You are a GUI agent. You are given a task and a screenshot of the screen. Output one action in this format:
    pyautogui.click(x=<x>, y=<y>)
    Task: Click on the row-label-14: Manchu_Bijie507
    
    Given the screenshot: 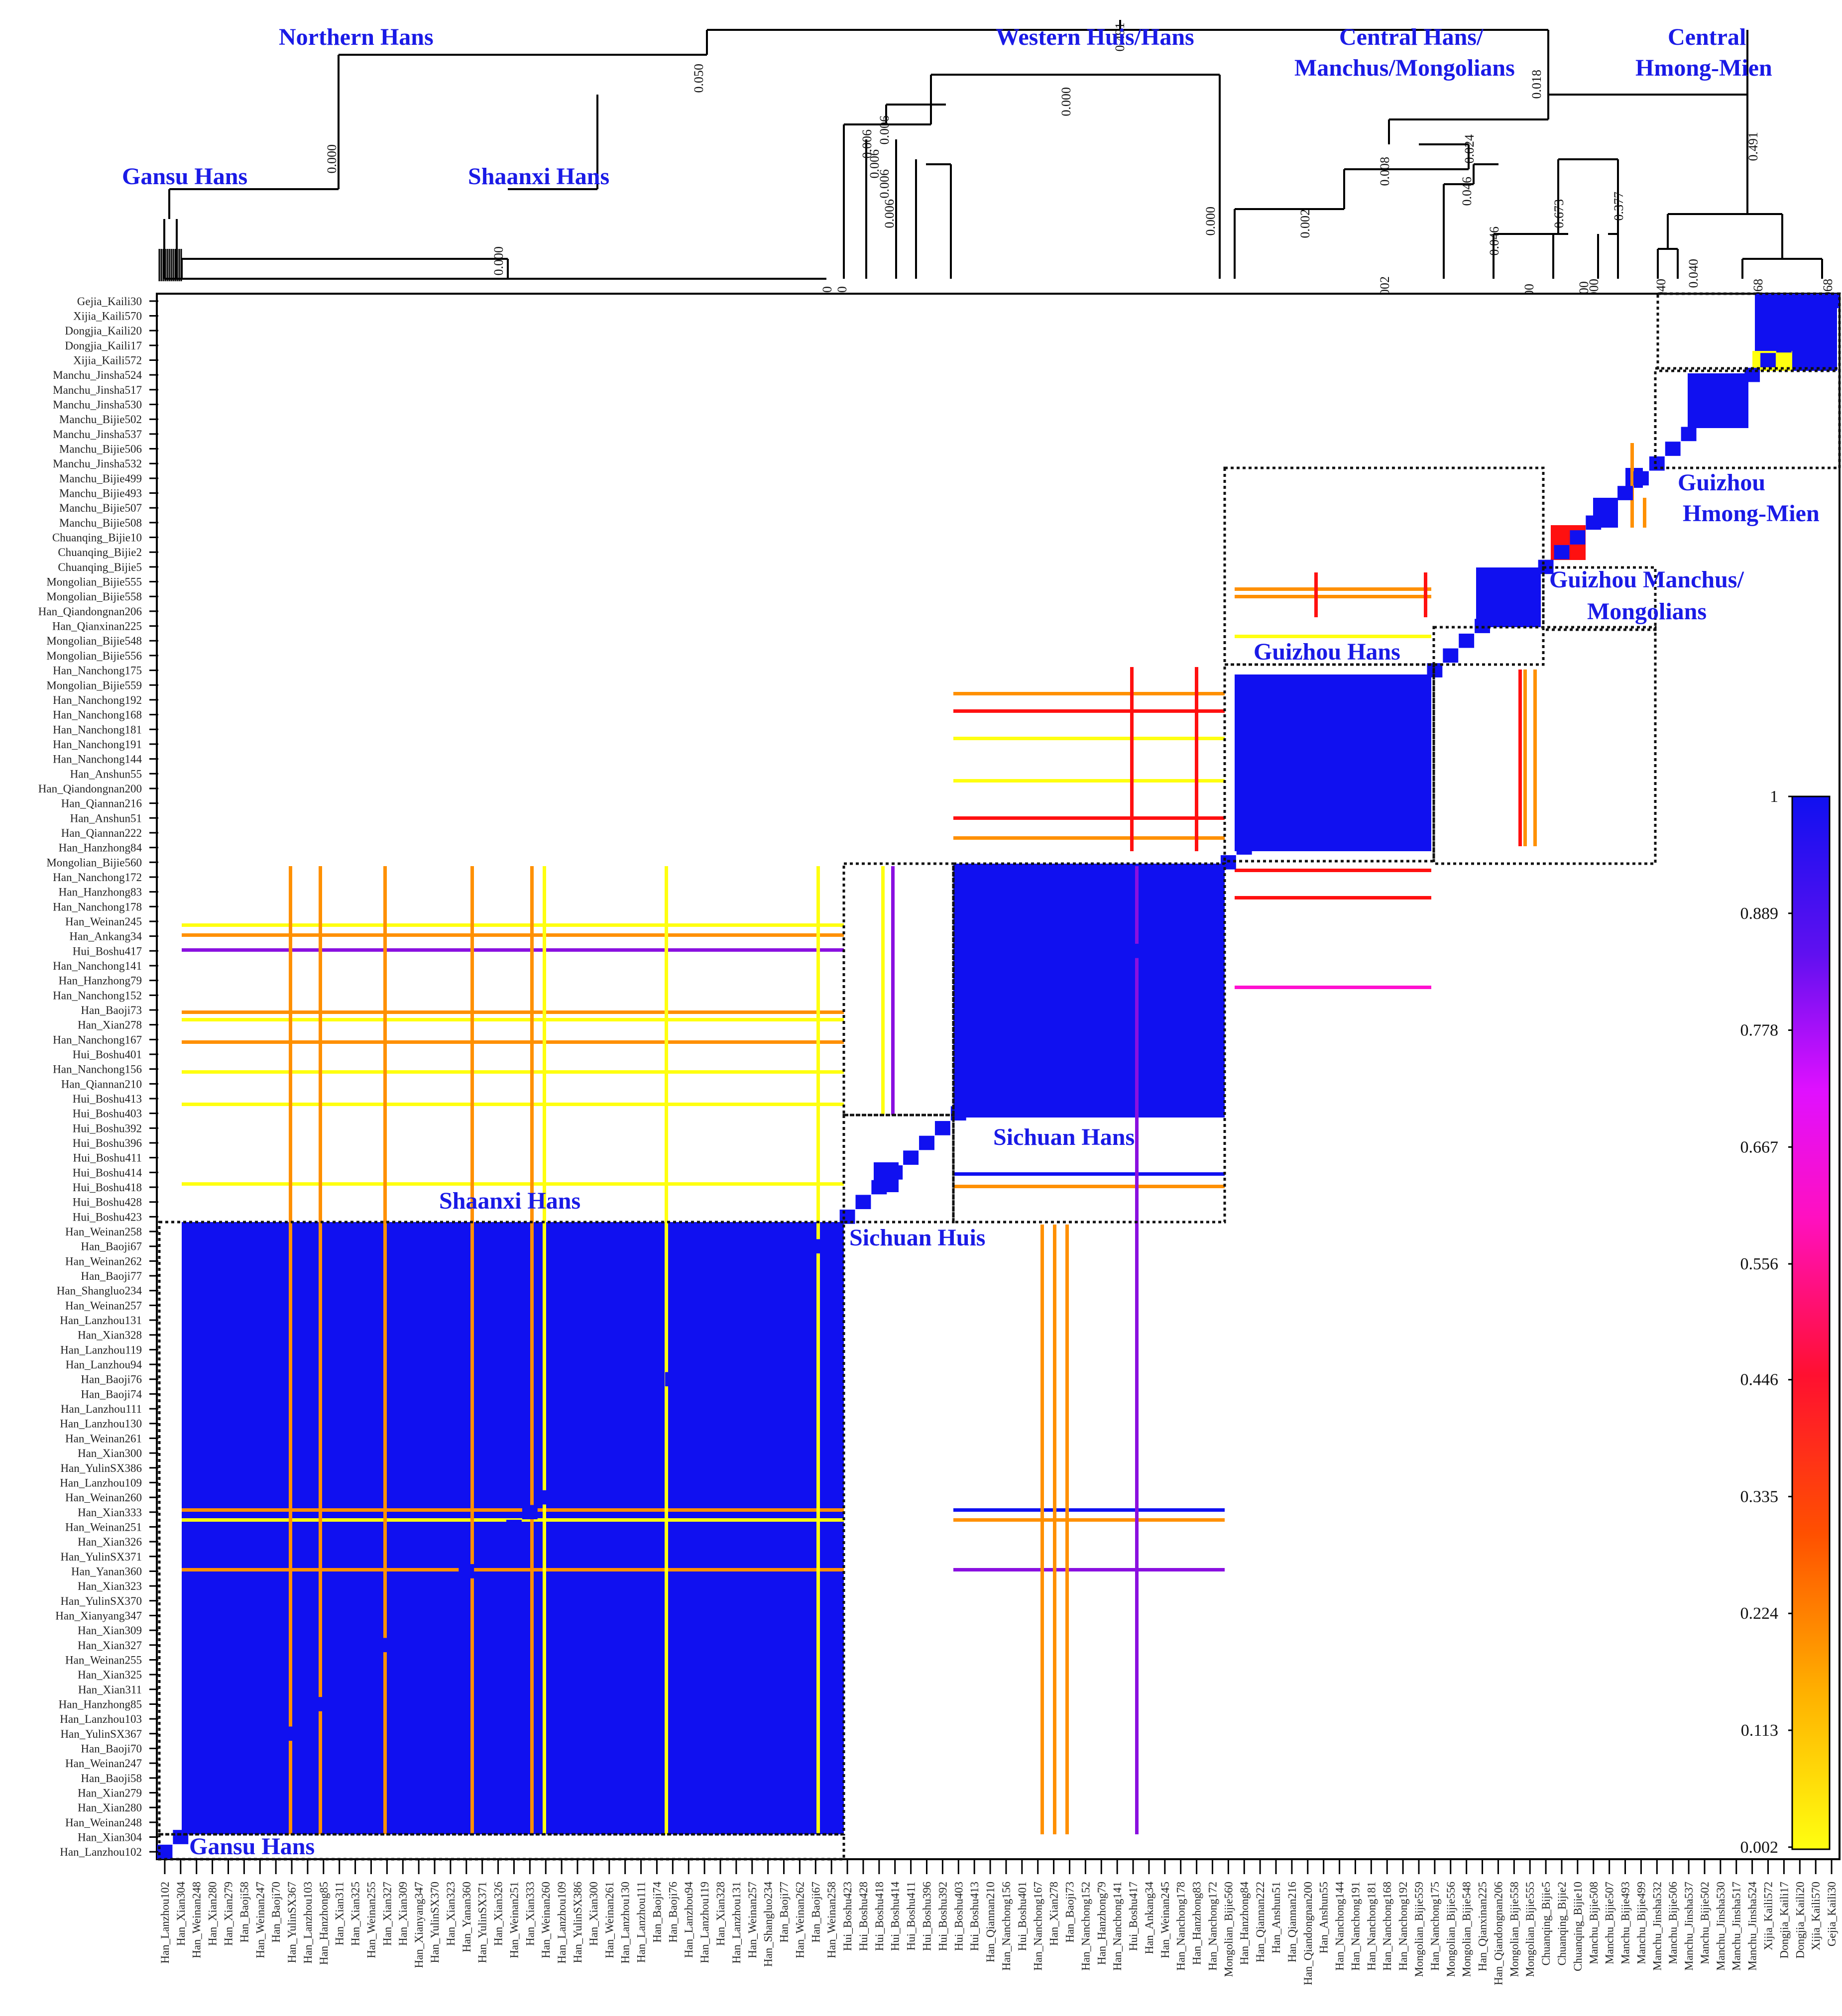 What is the action you would take?
    pyautogui.click(x=100, y=508)
    